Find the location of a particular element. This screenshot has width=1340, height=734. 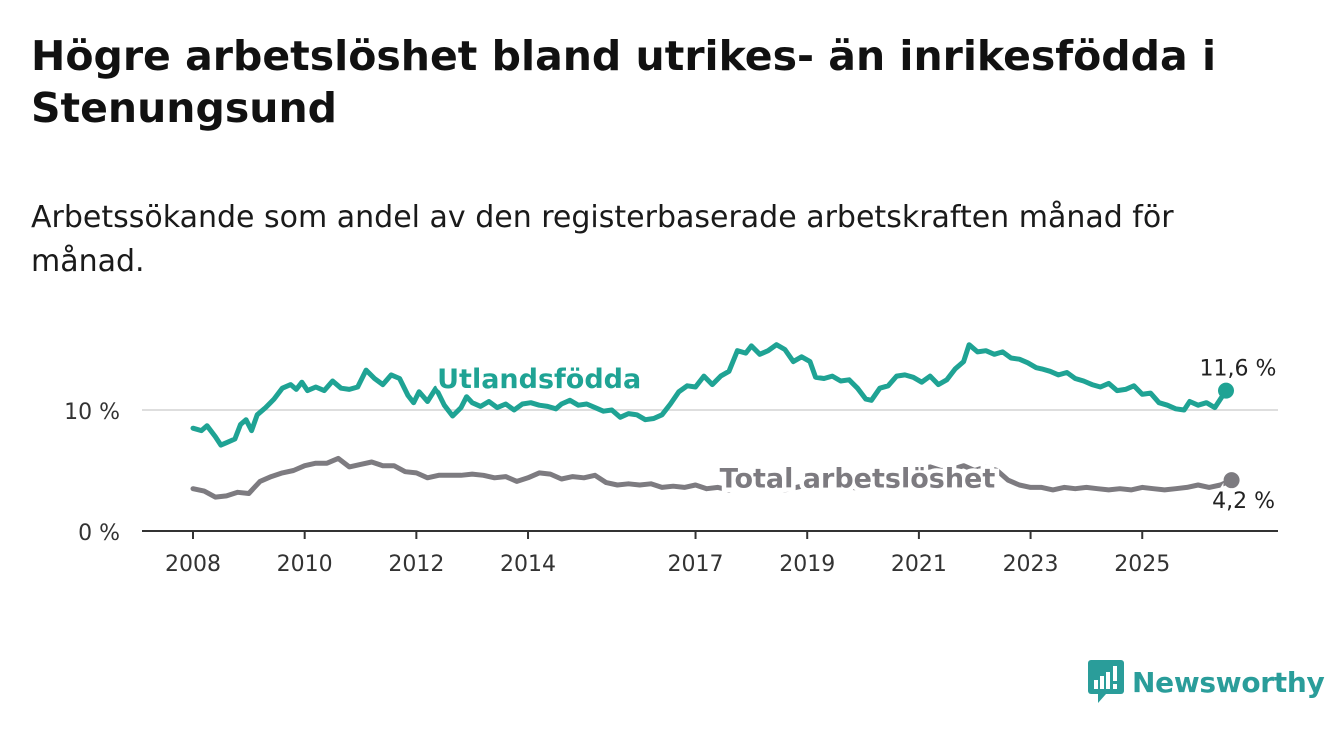

newsworthy-logo-text: Newsworthy is located at coordinates (1228, 682).